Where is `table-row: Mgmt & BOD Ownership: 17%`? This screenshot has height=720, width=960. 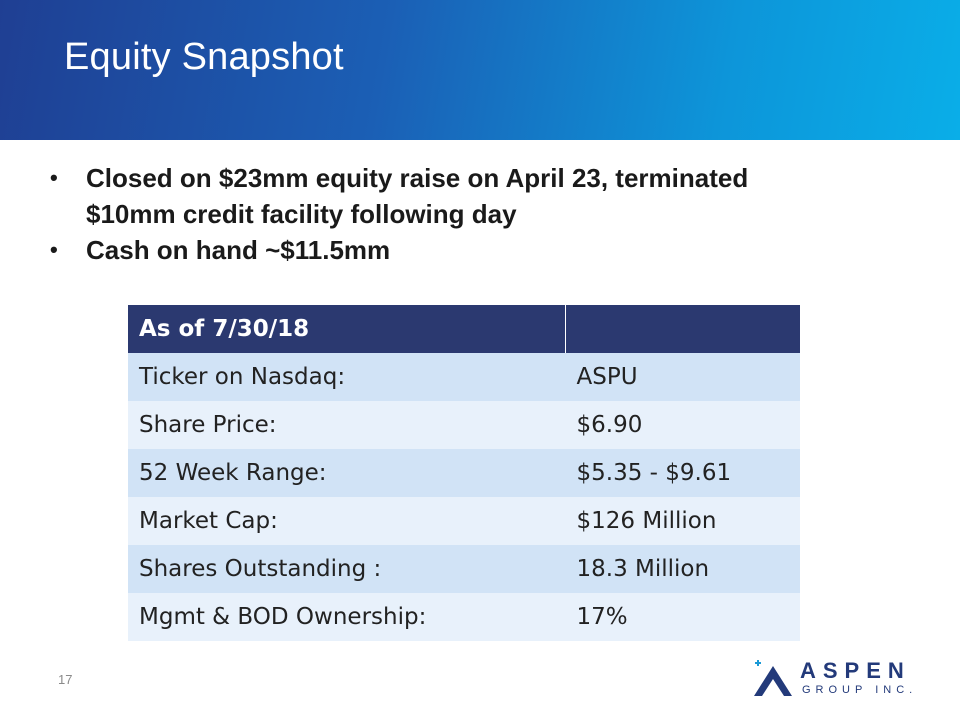
table-row: Mgmt & BOD Ownership: 17% is located at coordinates (464, 617).